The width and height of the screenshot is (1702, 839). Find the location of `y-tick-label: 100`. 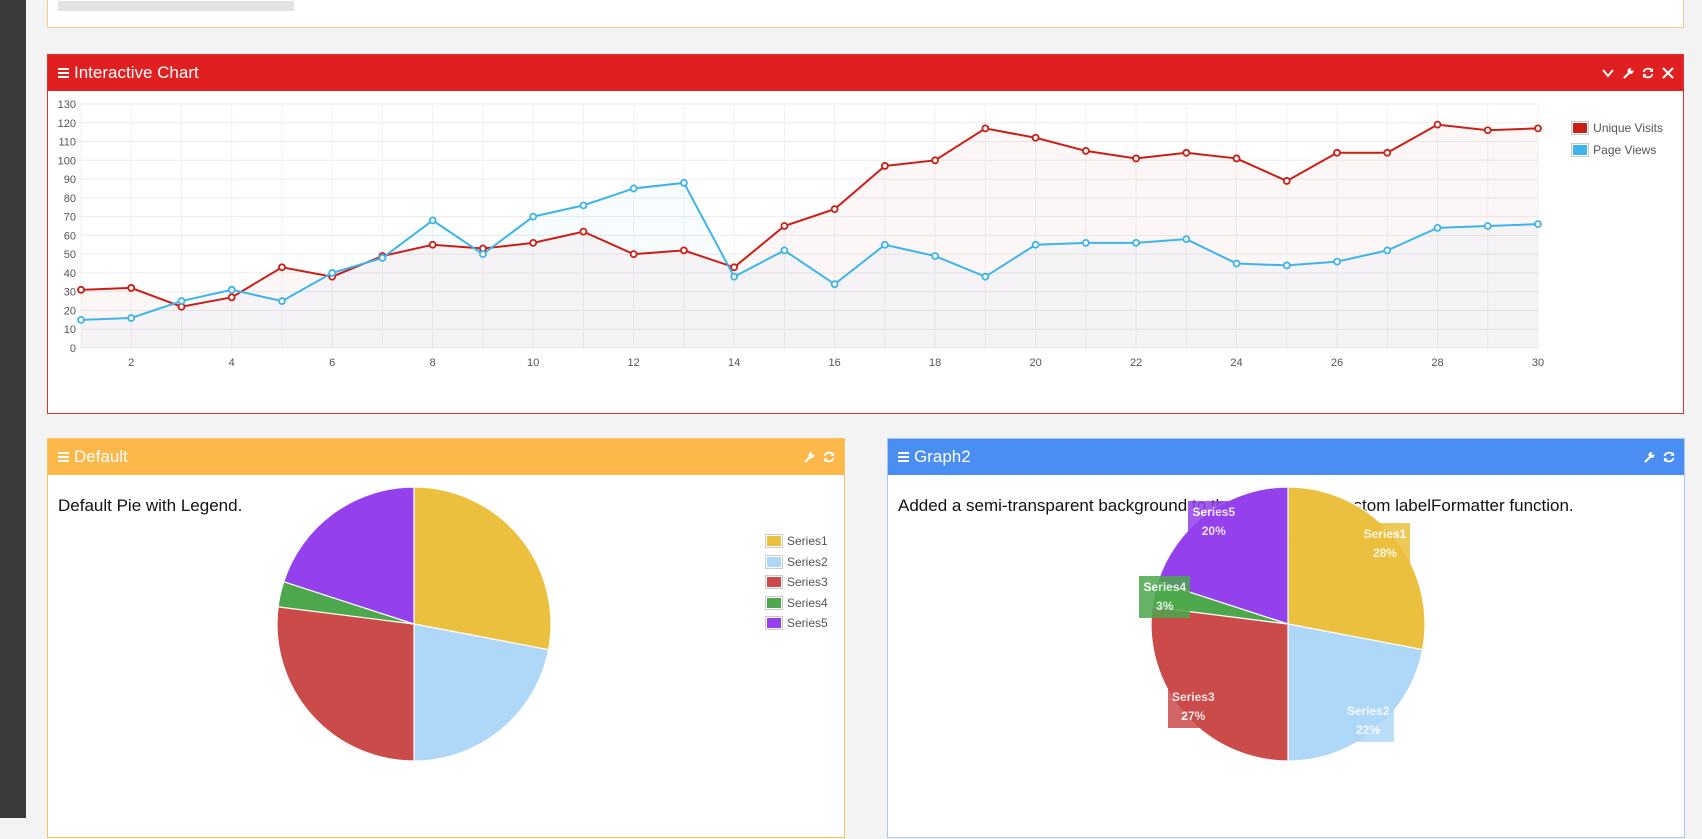

y-tick-label: 100 is located at coordinates (67, 161).